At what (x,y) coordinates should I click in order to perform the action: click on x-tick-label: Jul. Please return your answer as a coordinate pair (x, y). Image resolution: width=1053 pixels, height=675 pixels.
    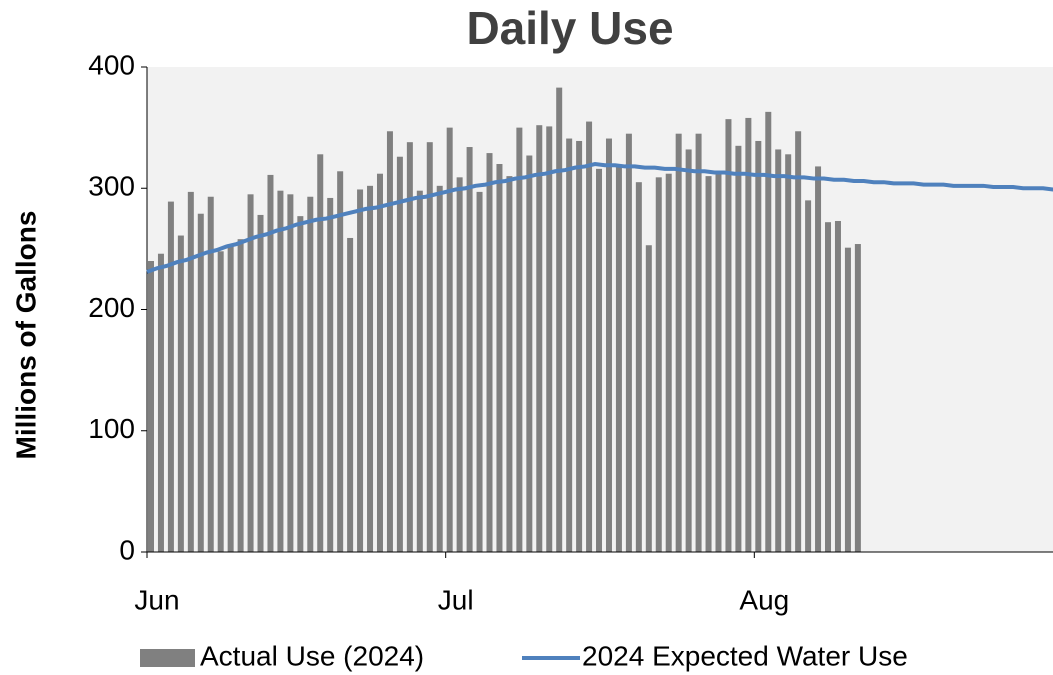
    Looking at the image, I should click on (456, 599).